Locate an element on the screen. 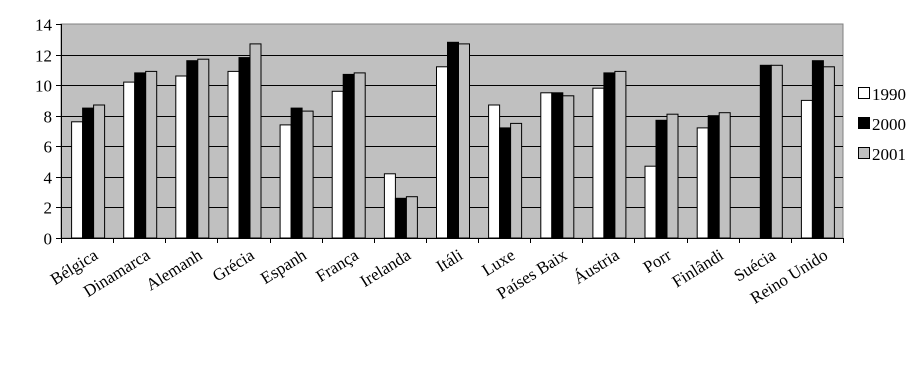  y-tick-label: 8 is located at coordinates (48, 117).